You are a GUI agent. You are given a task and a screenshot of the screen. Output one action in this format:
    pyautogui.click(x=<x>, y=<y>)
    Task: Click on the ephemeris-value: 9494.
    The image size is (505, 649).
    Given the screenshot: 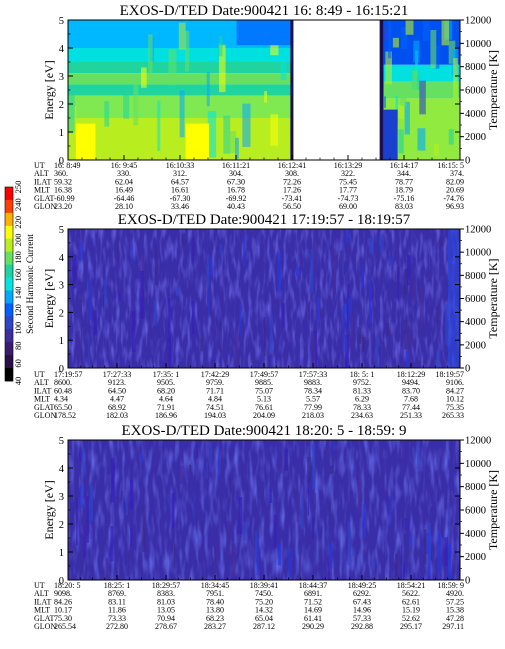 What is the action you would take?
    pyautogui.click(x=411, y=382)
    